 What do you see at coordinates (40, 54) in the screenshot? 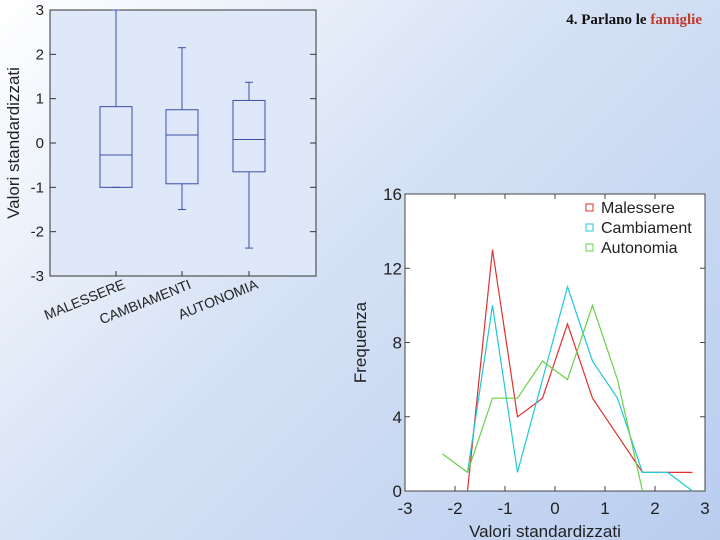
I see `boxplot-ytick-label: 2` at bounding box center [40, 54].